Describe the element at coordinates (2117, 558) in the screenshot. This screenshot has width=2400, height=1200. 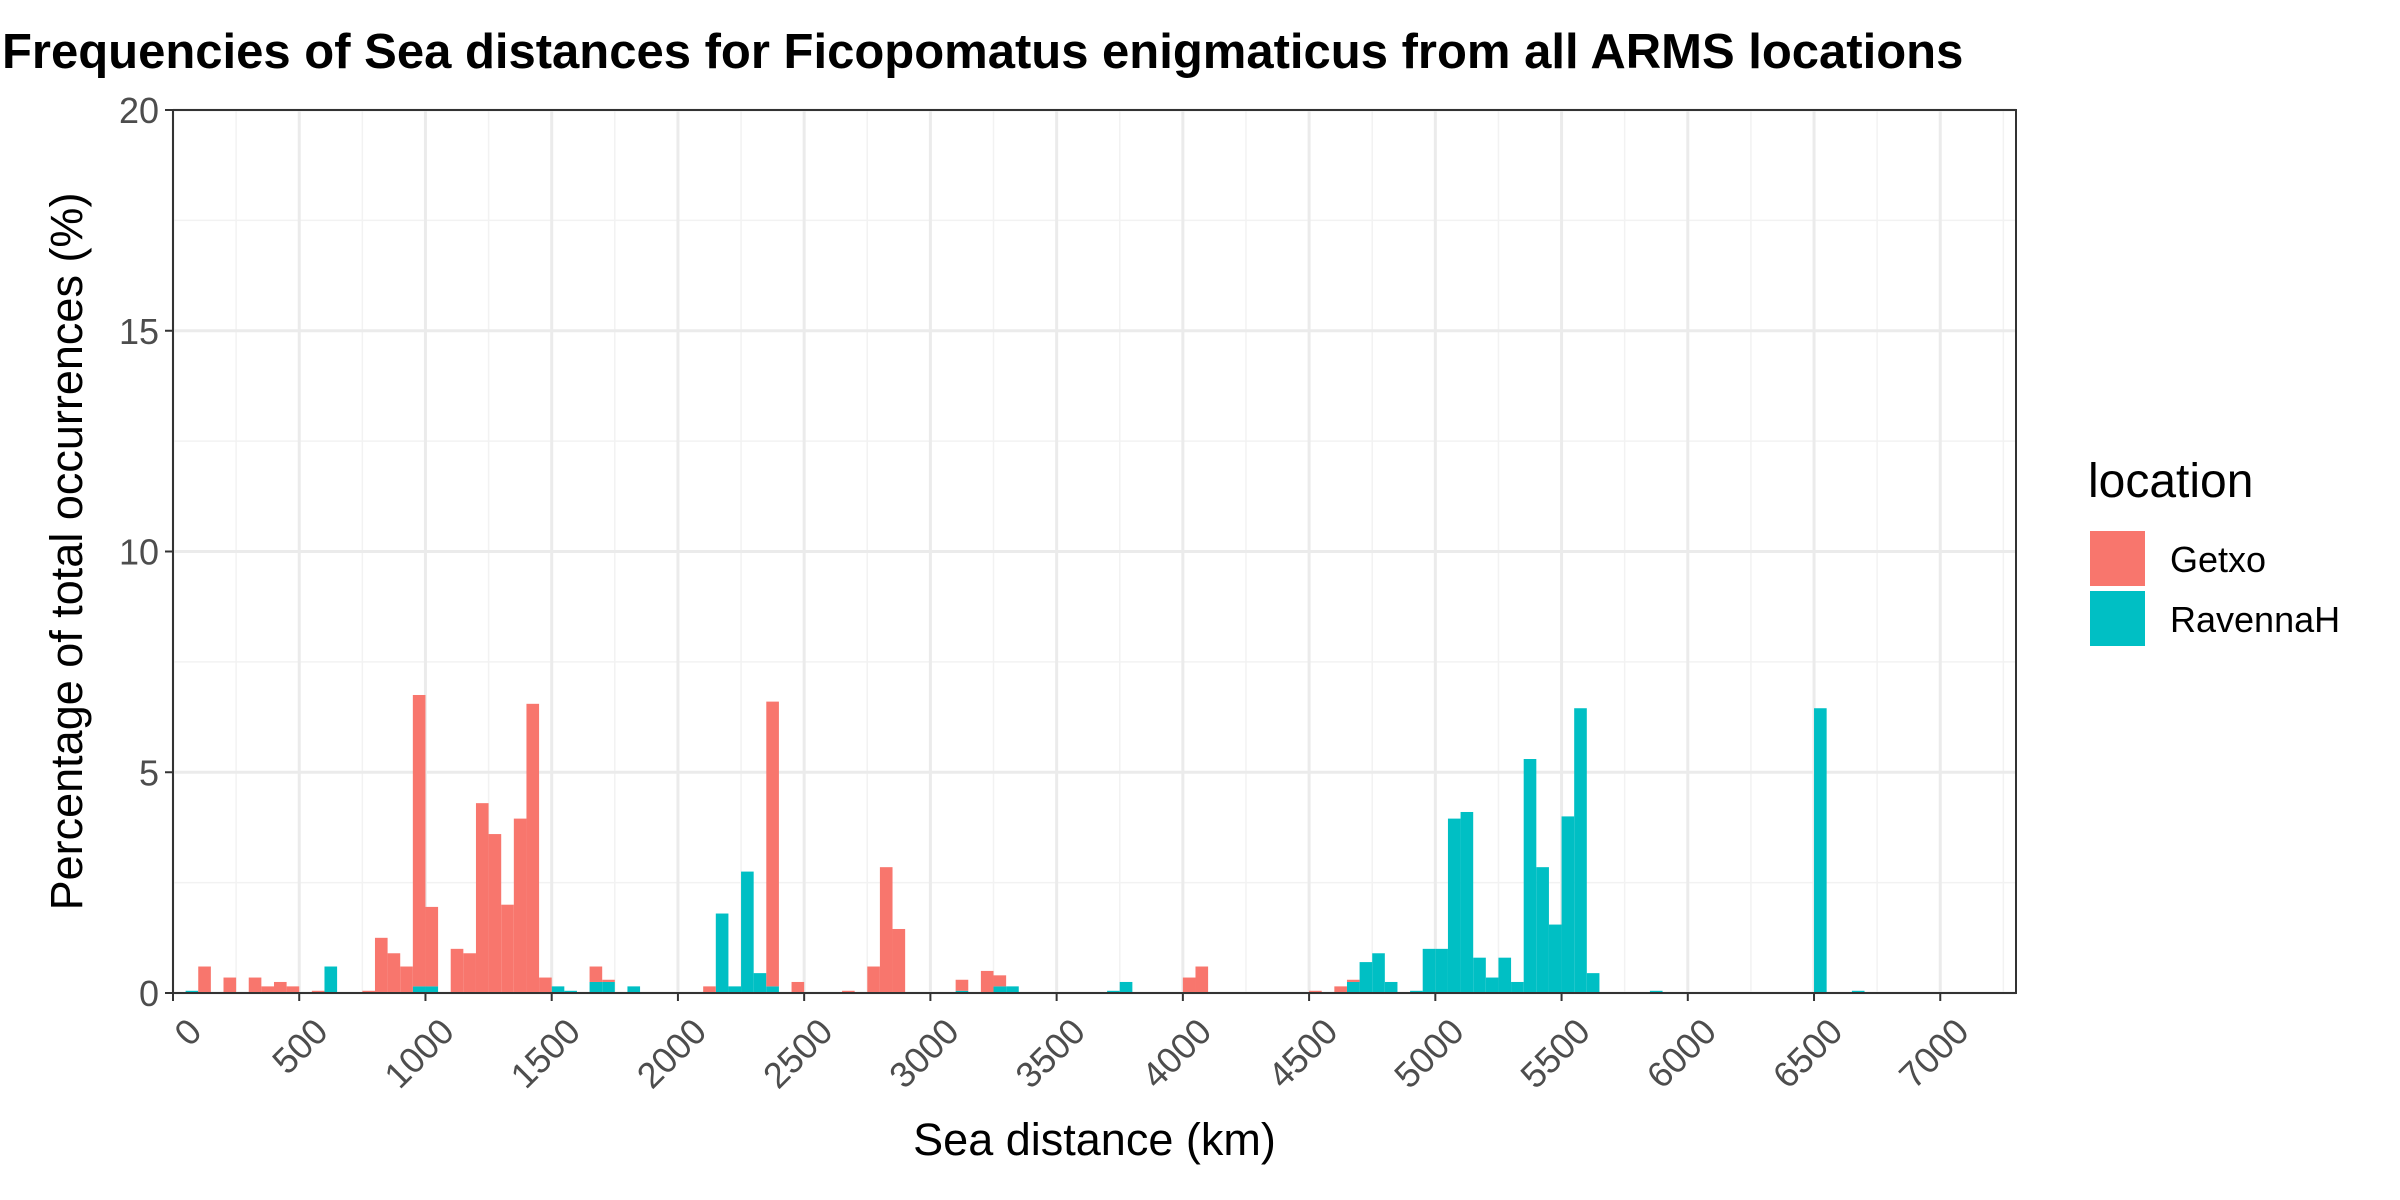
I see `legend-key-getxo` at that location.